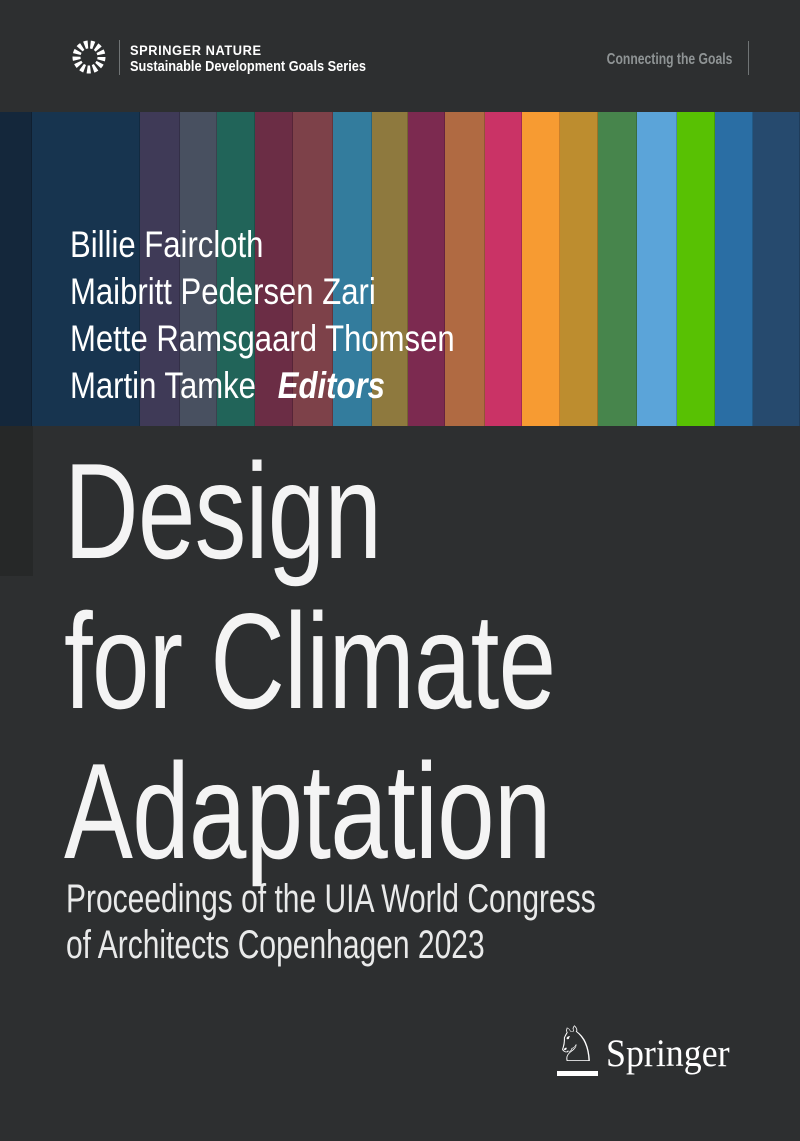 The height and width of the screenshot is (1141, 800). I want to click on title-line: Adaptation, so click(307, 811).